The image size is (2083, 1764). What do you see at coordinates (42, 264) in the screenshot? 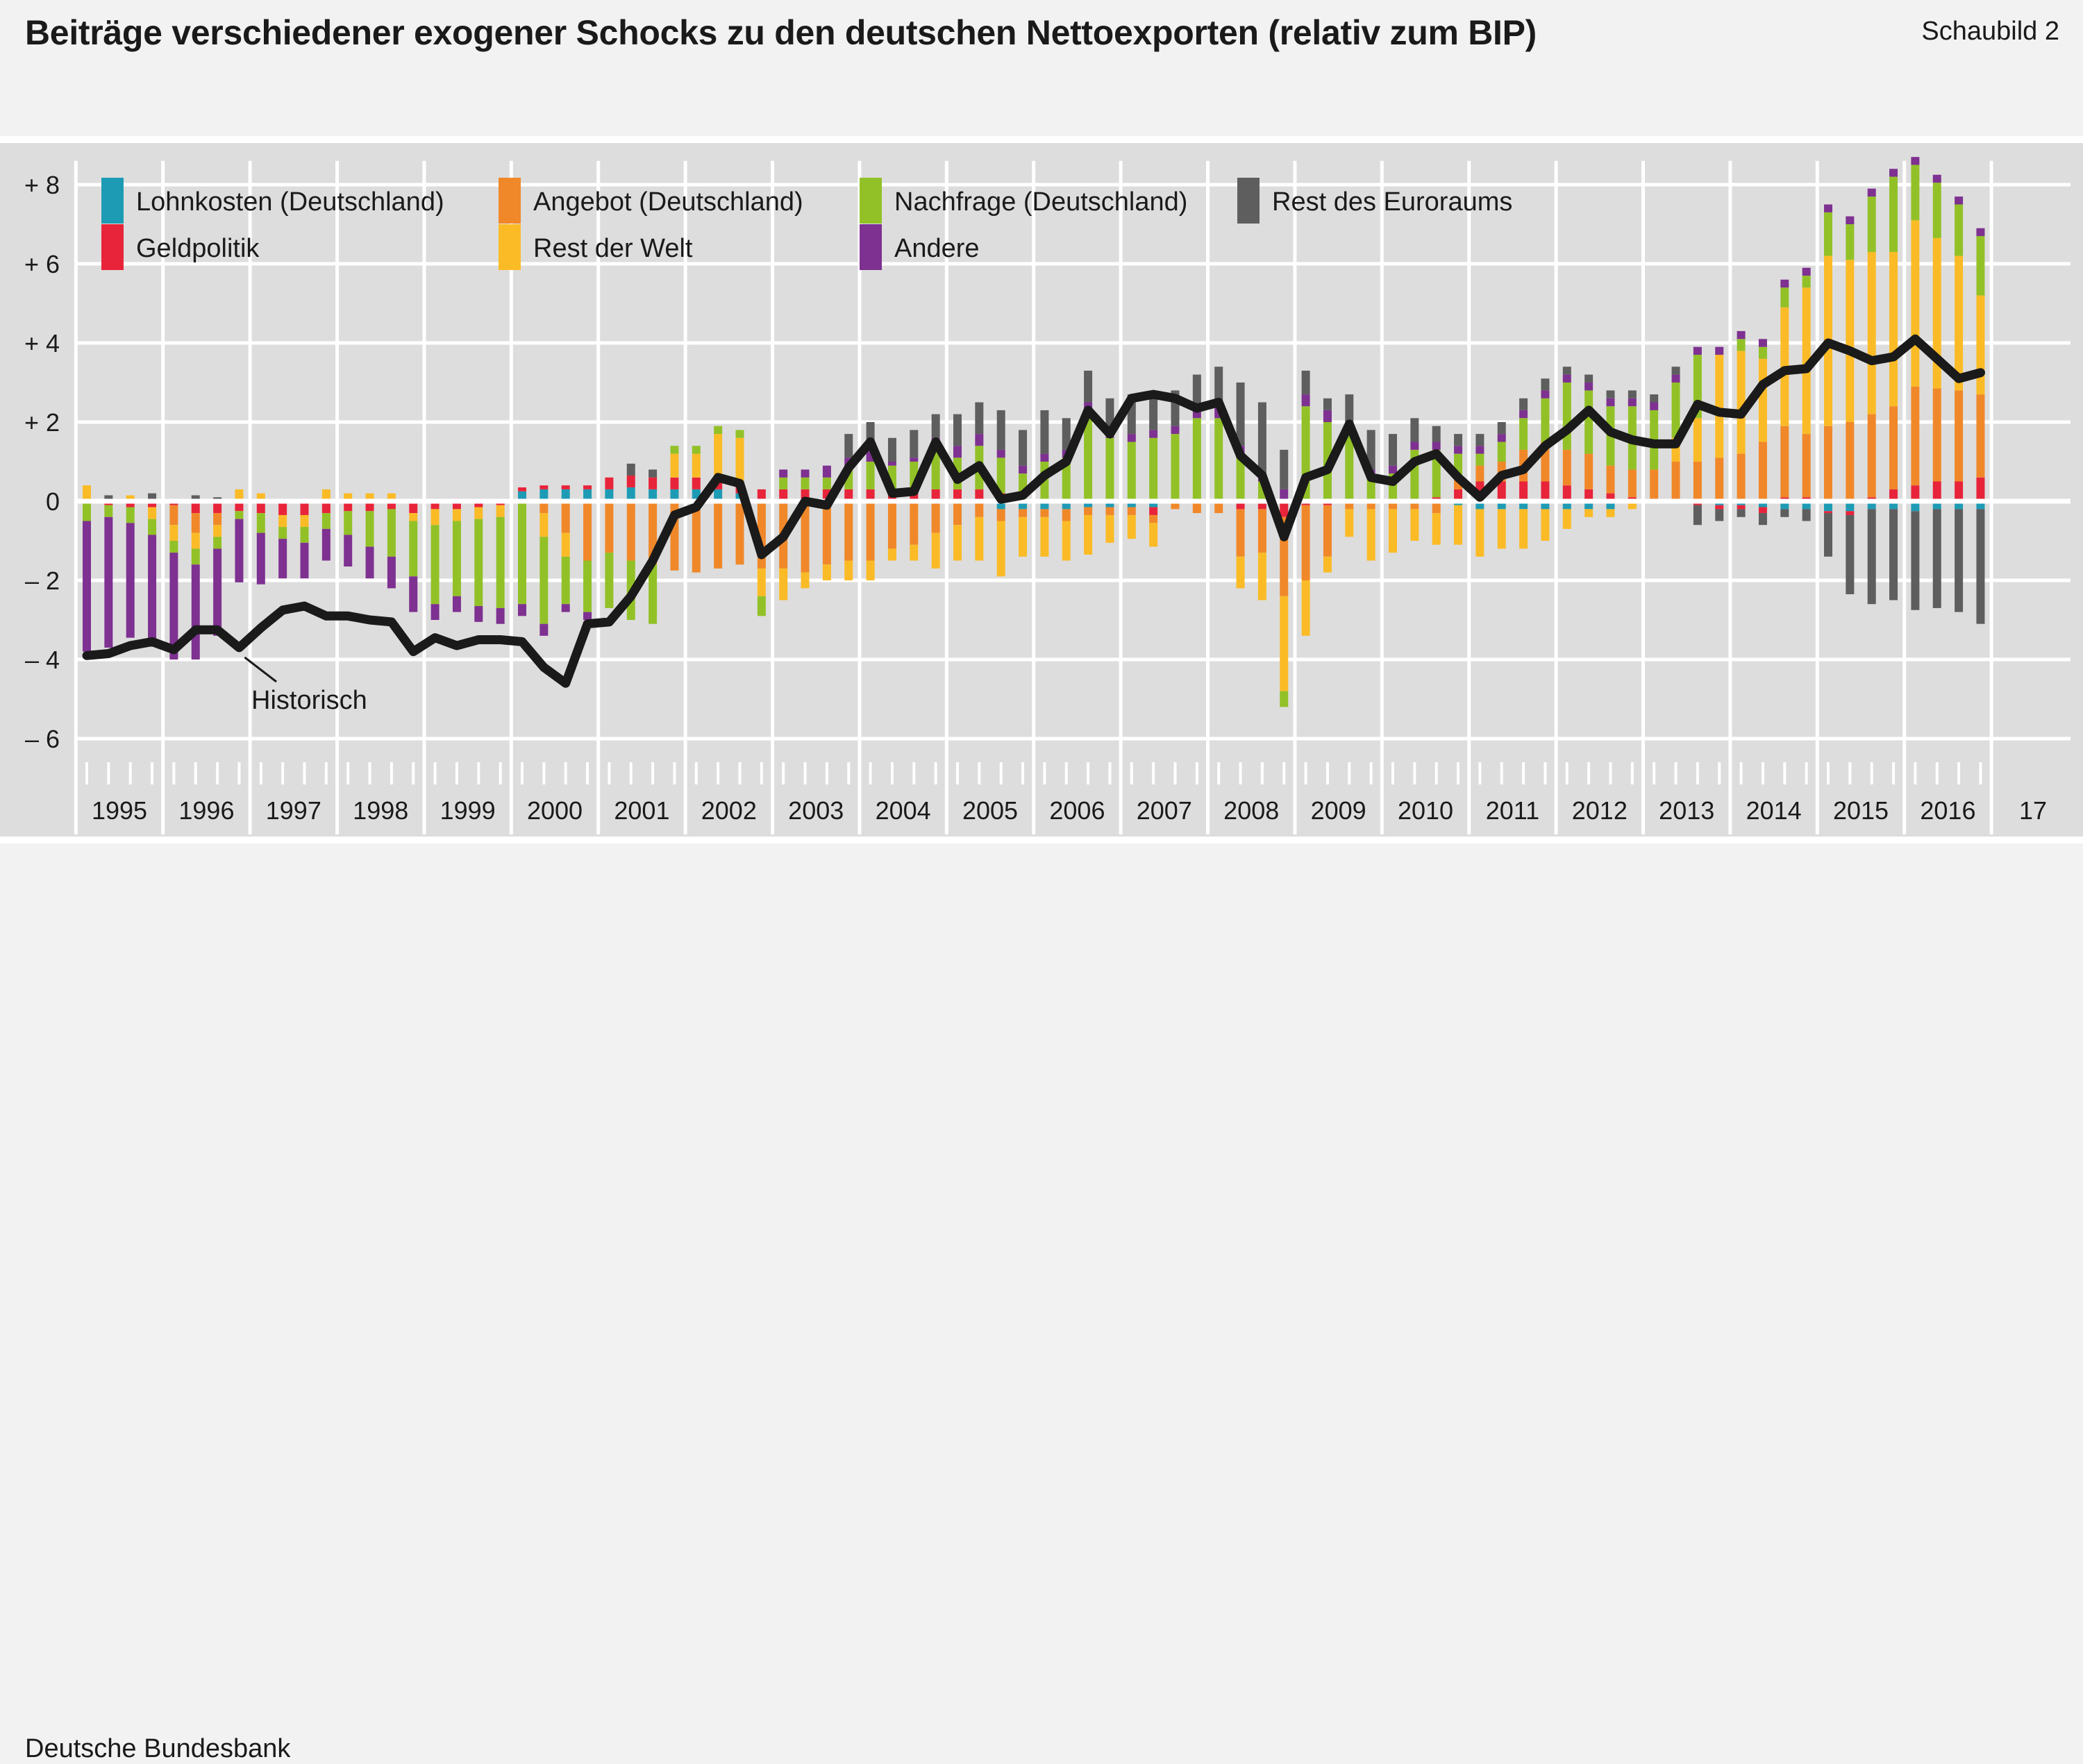
I see `y-tick-label: + 6` at bounding box center [42, 264].